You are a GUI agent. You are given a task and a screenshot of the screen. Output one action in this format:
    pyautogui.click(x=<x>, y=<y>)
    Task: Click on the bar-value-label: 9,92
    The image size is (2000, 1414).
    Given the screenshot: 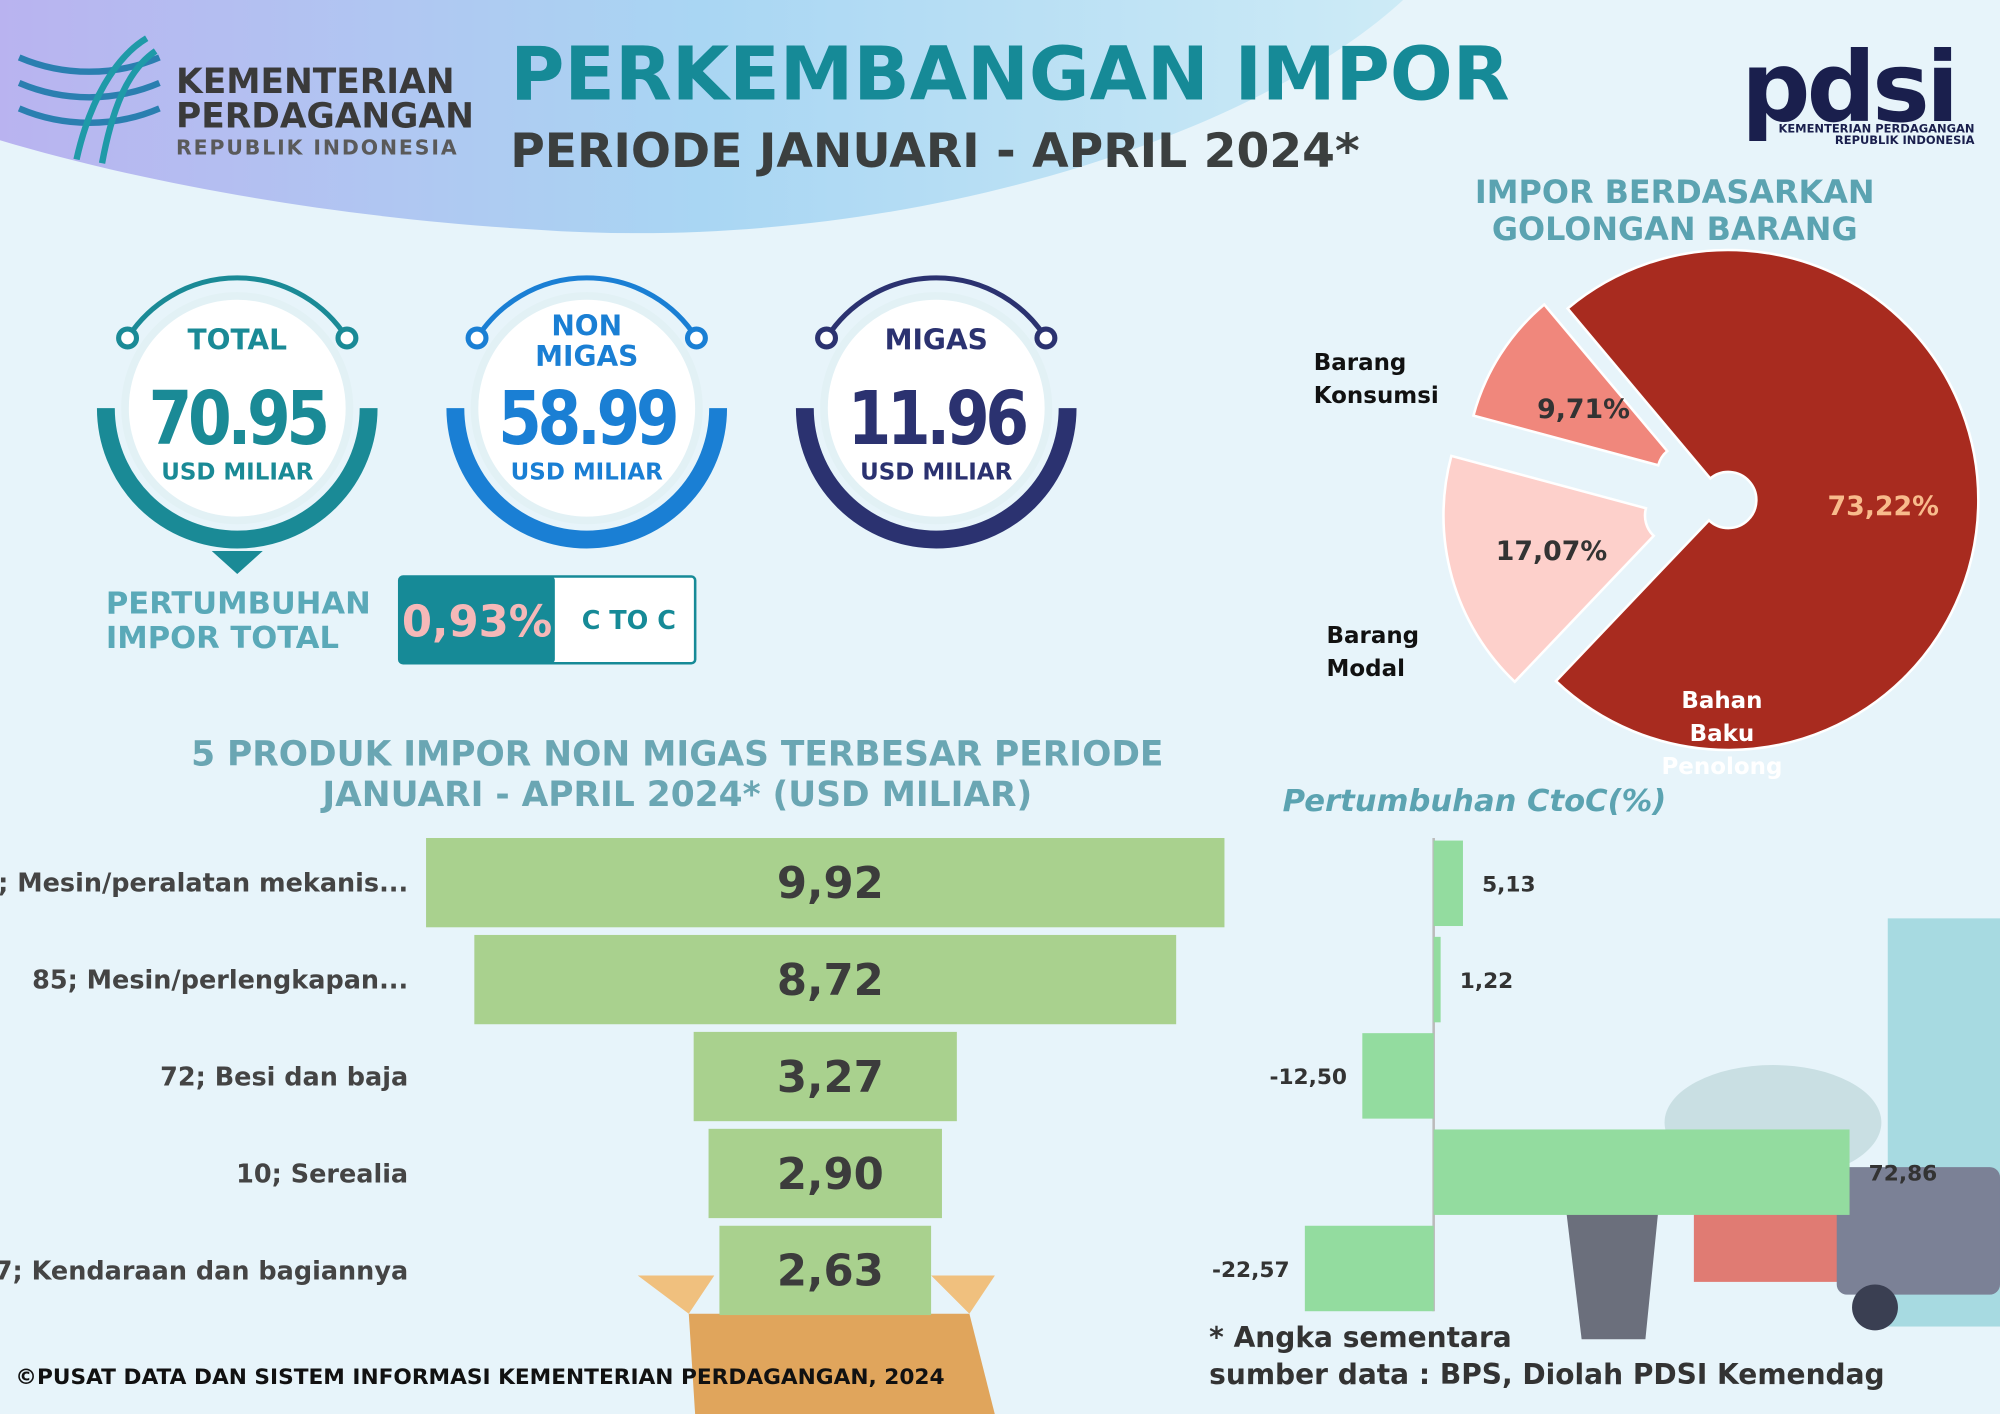 What is the action you would take?
    pyautogui.click(x=830, y=884)
    